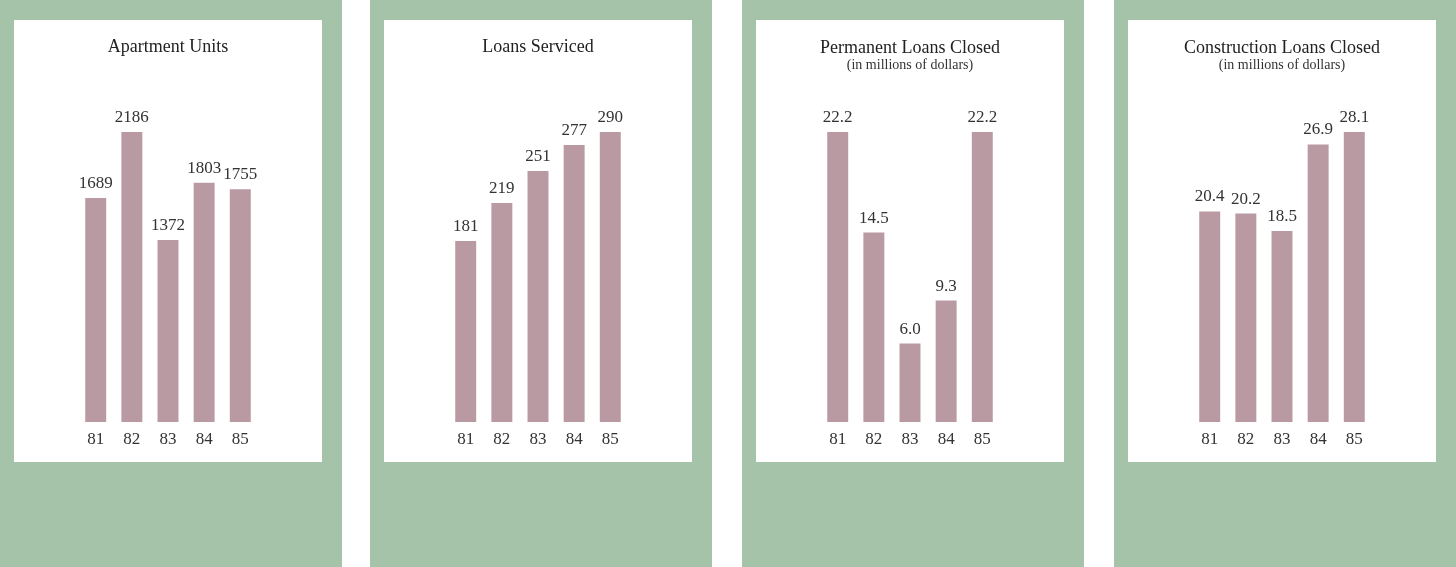 Image resolution: width=1456 pixels, height=567 pixels. What do you see at coordinates (1354, 116) in the screenshot?
I see `data-label: 28.1` at bounding box center [1354, 116].